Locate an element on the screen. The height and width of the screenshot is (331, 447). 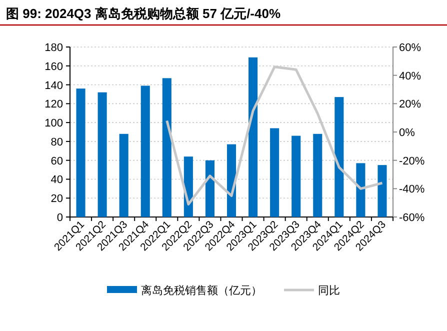
y-tick-label: 180 is located at coordinates (53, 48).